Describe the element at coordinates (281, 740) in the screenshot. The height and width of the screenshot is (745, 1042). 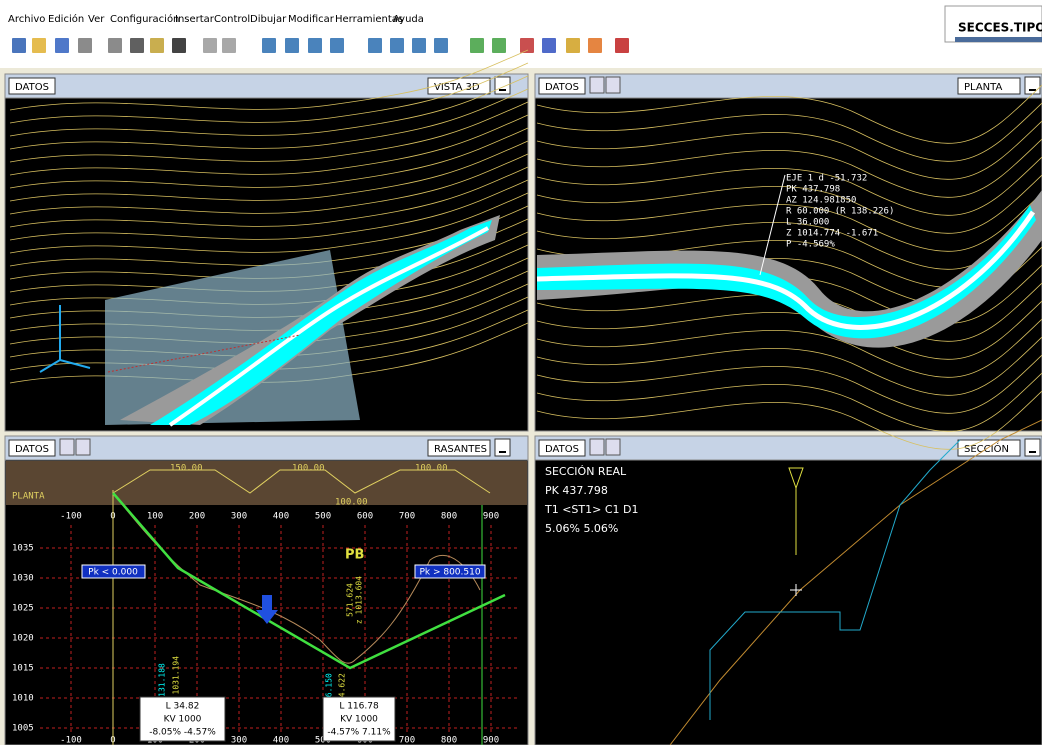
I see `x-label-bottom: 400` at that location.